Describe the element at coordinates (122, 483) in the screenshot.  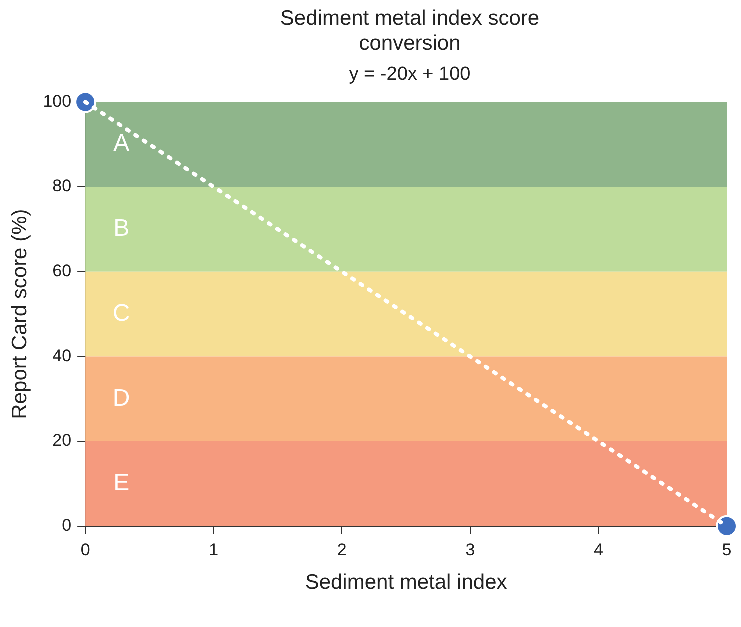
I see `band-label: E` at that location.